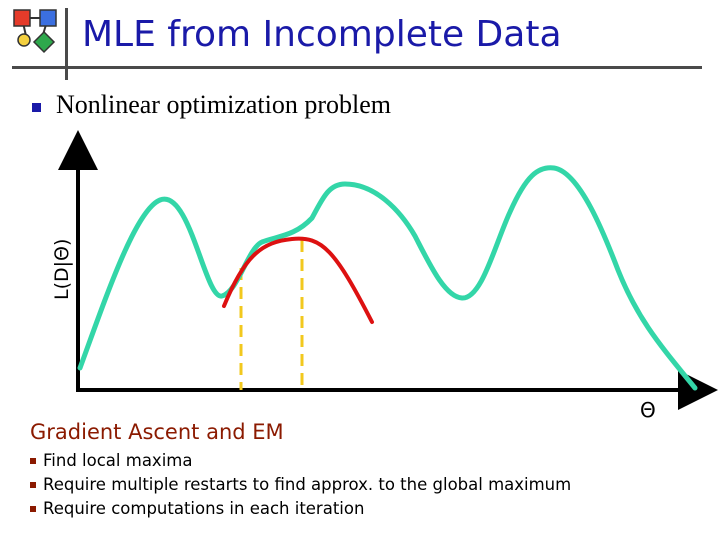  Describe the element at coordinates (300, 461) in the screenshot. I see `list-item: Find local maxima` at that location.